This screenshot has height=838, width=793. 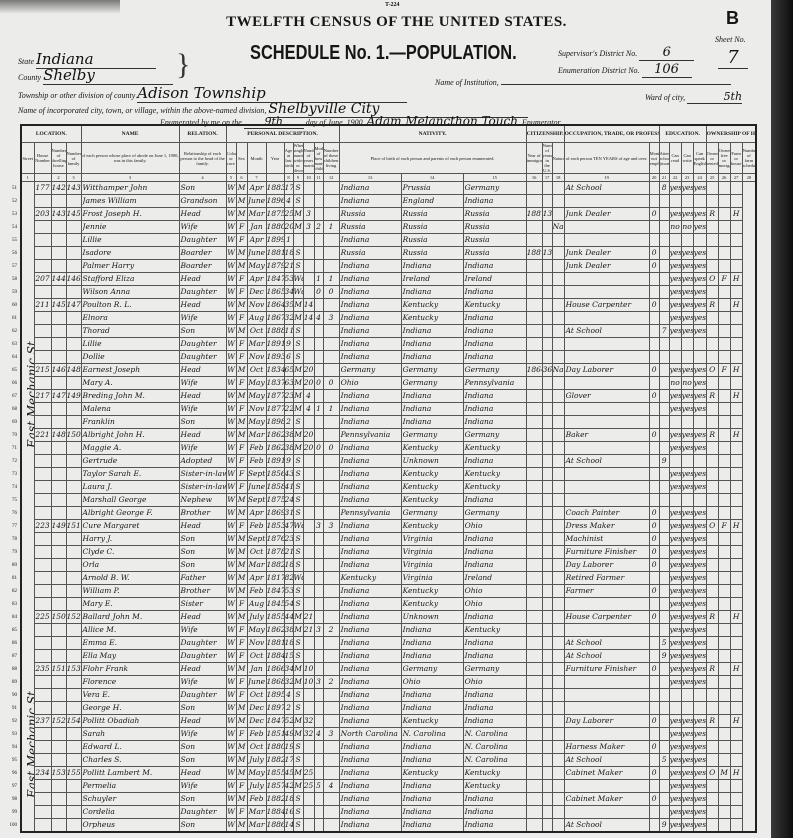 I want to click on years-married-cell: 10, so click(x=308, y=669).